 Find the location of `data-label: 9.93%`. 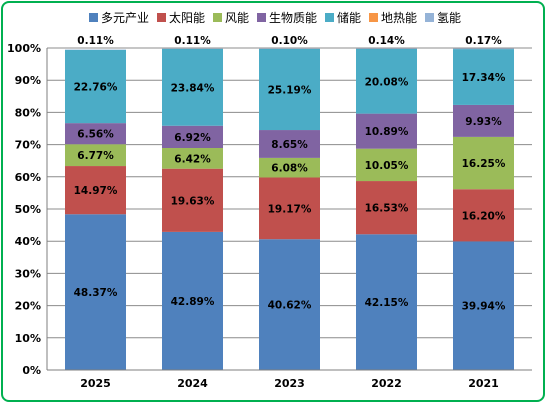

data-label: 9.93% is located at coordinates (483, 122).